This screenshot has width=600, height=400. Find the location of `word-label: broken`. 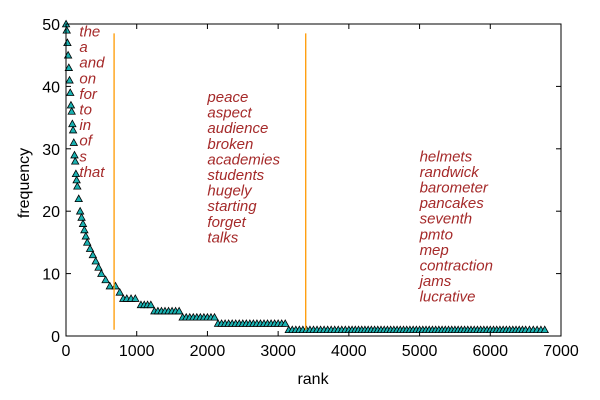

word-label: broken is located at coordinates (230, 144).